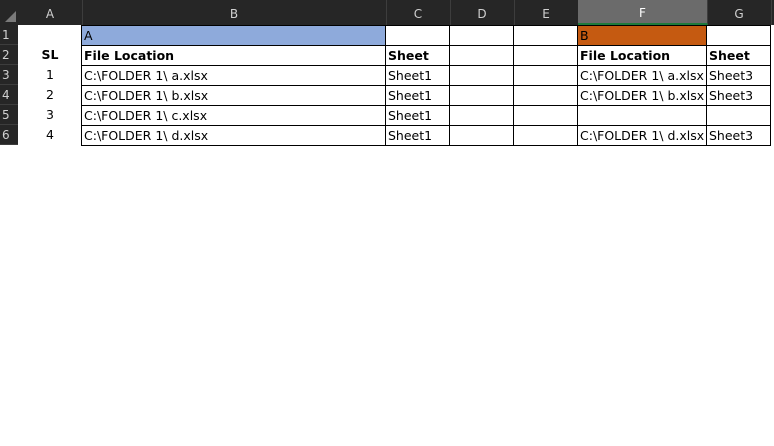 This screenshot has width=774, height=446. What do you see at coordinates (738, 135) in the screenshot?
I see `cell-G6: Sheet3` at bounding box center [738, 135].